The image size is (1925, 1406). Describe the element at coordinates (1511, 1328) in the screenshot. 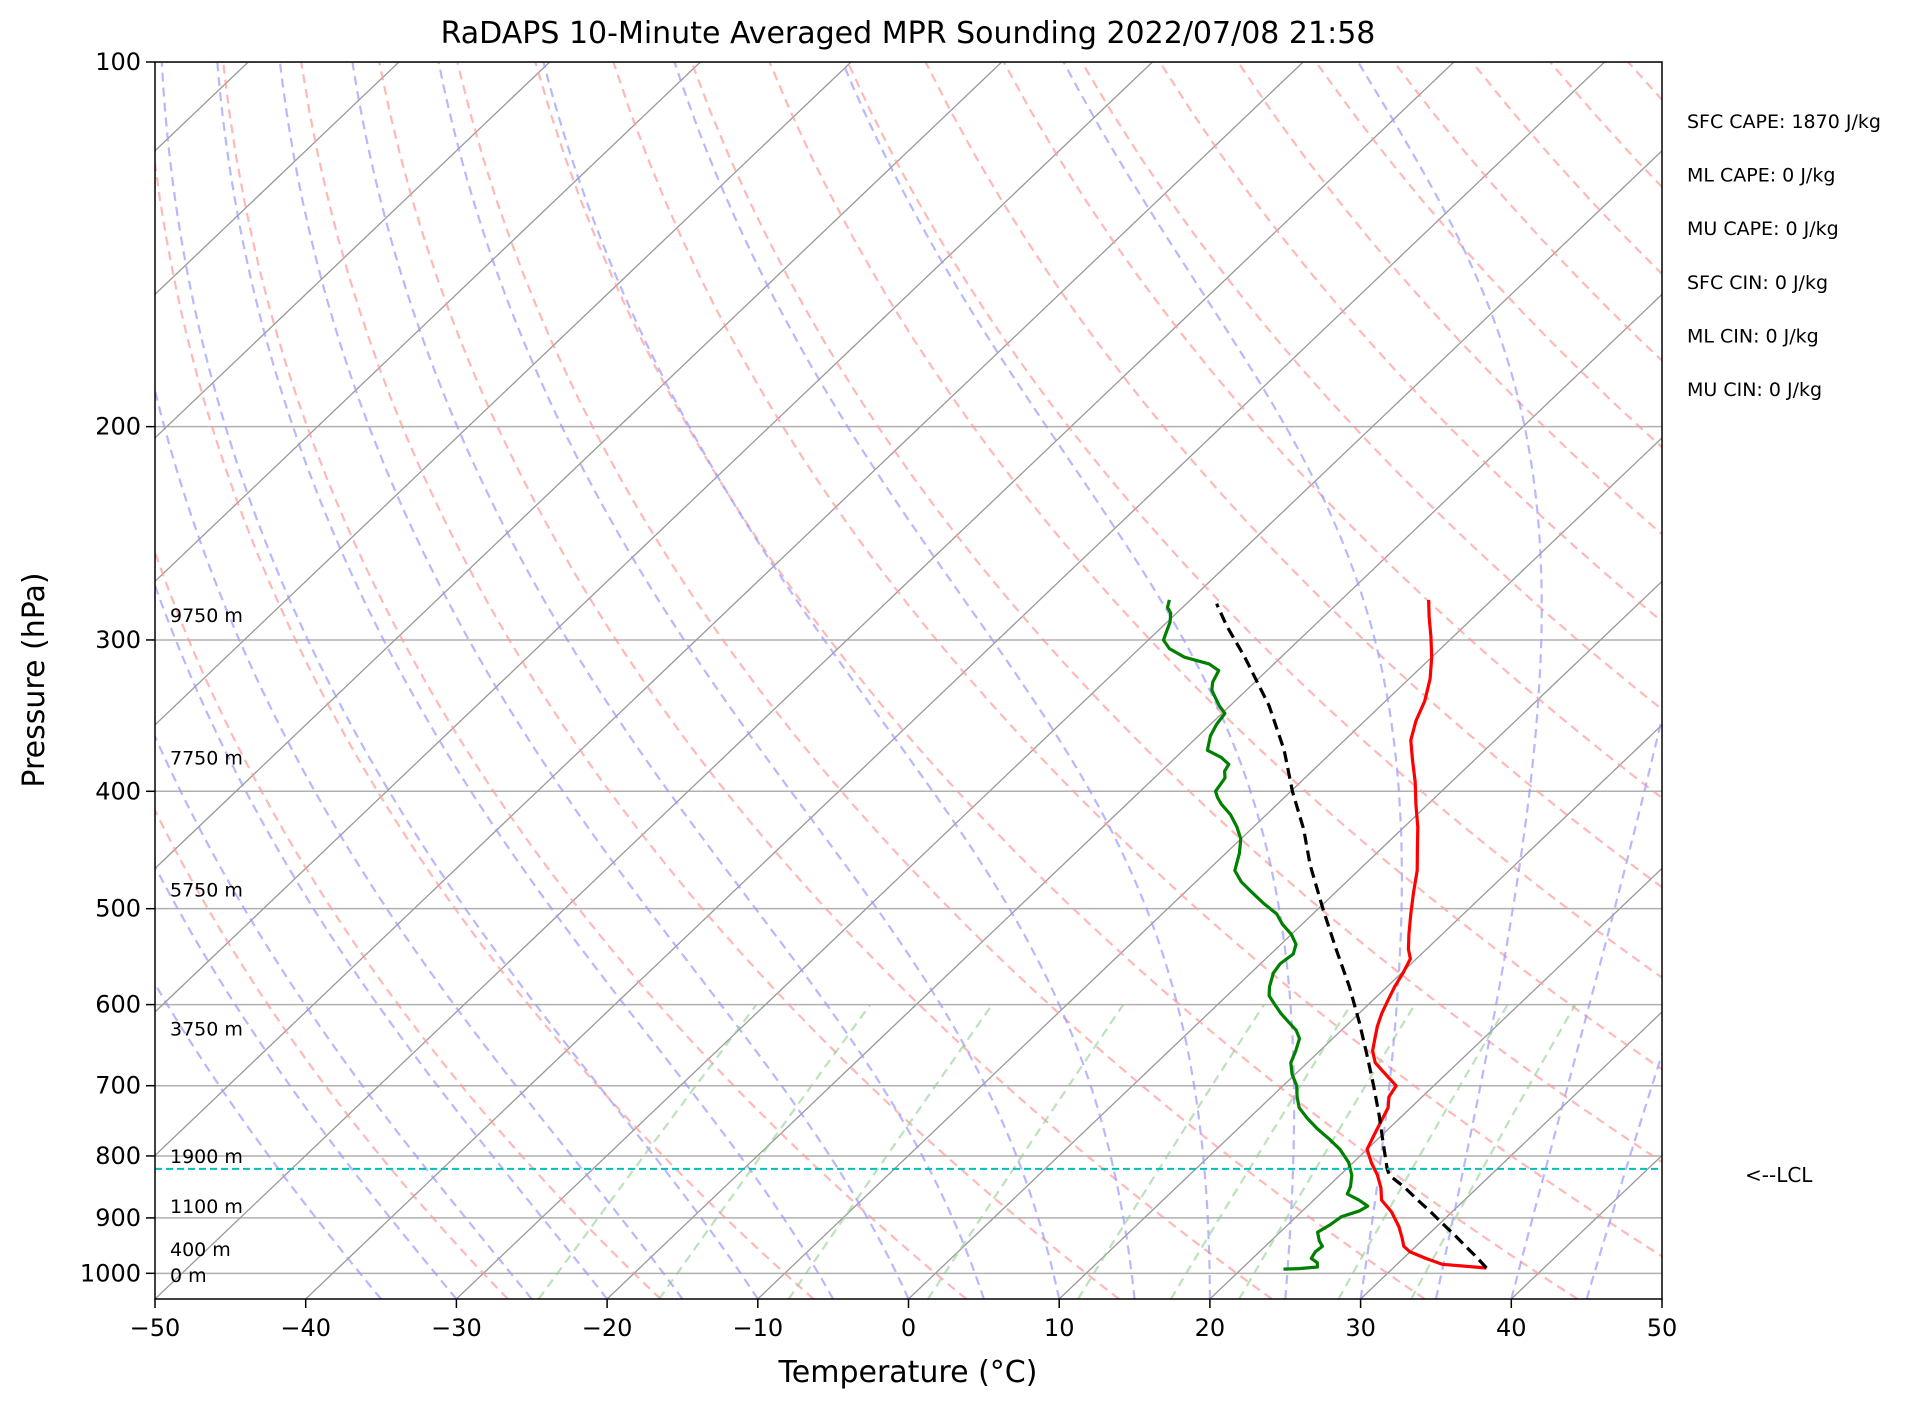

I see `x-tick-label: 40` at that location.